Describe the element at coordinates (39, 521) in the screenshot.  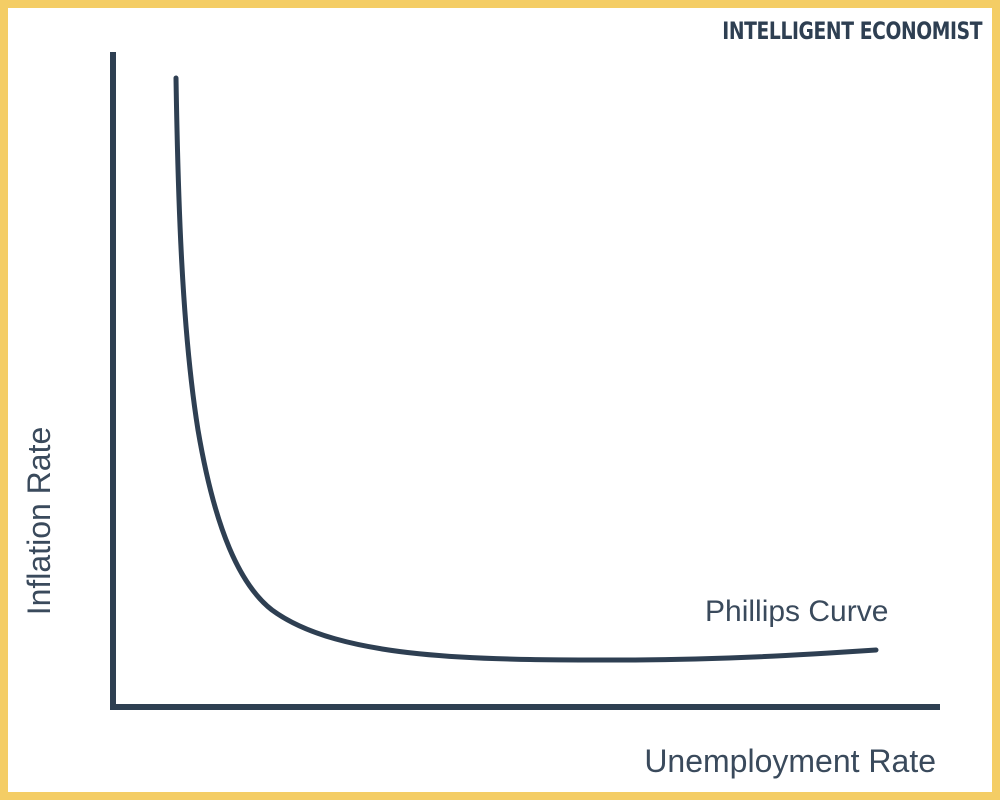
I see `y-axis-label: Inflation Rate` at that location.